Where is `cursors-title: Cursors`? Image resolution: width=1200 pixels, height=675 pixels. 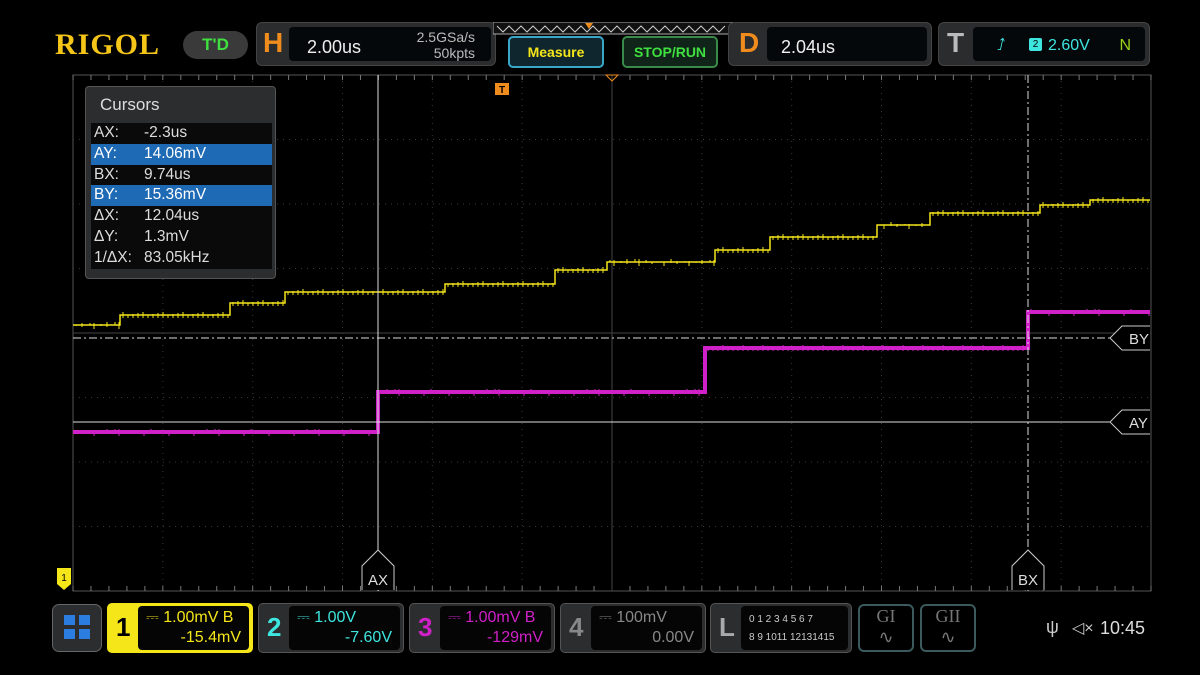
cursors-title: Cursors is located at coordinates (130, 104).